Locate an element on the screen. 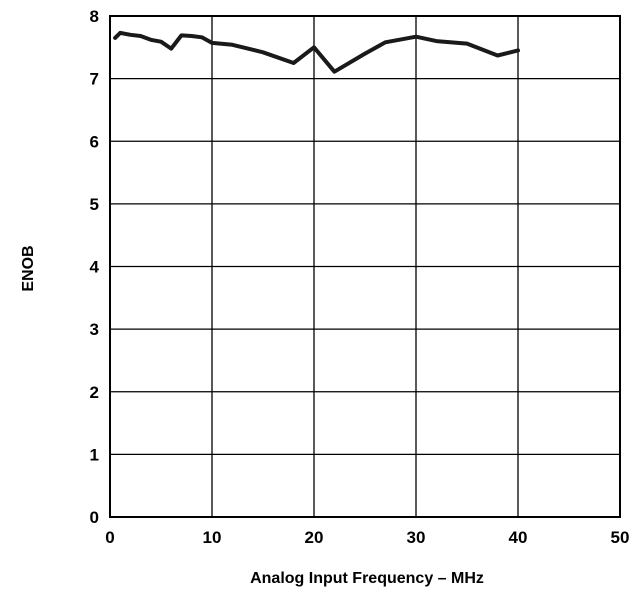  x-axis-title: Analog Input Frequency – MHz is located at coordinates (367, 578).